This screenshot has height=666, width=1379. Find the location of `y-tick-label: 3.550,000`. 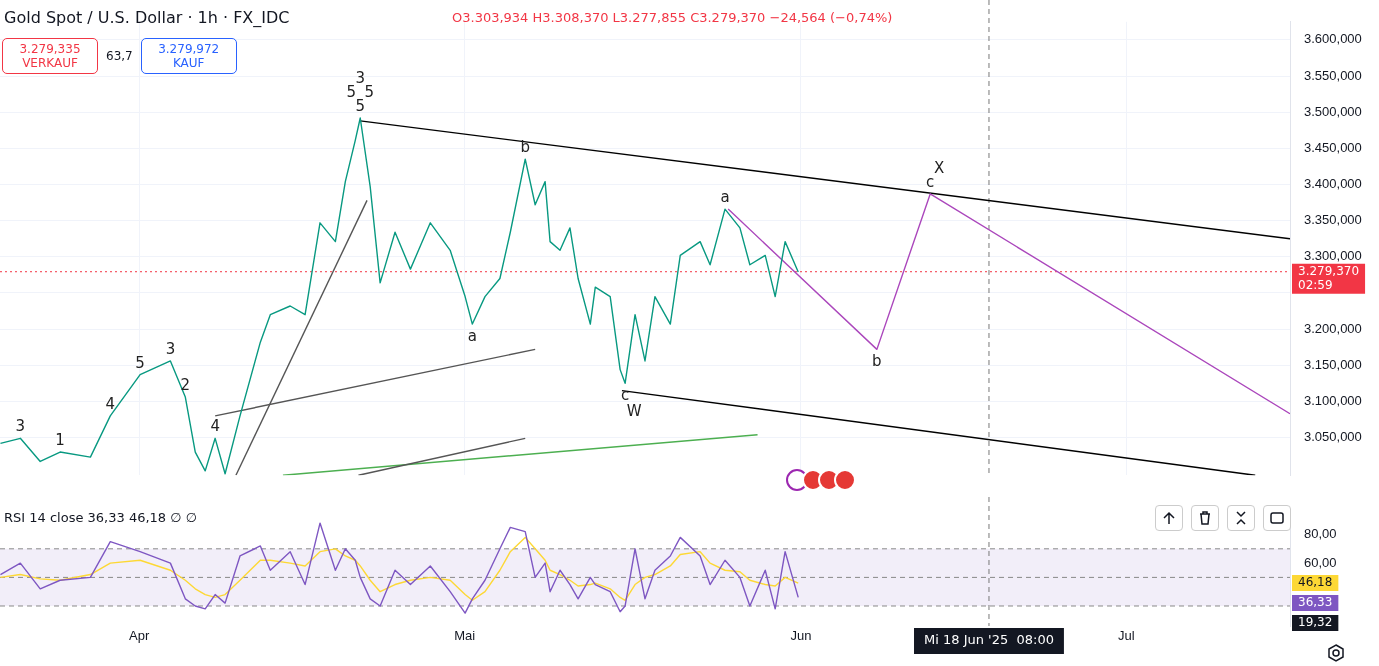

y-tick-label: 3.550,000 is located at coordinates (1333, 75).